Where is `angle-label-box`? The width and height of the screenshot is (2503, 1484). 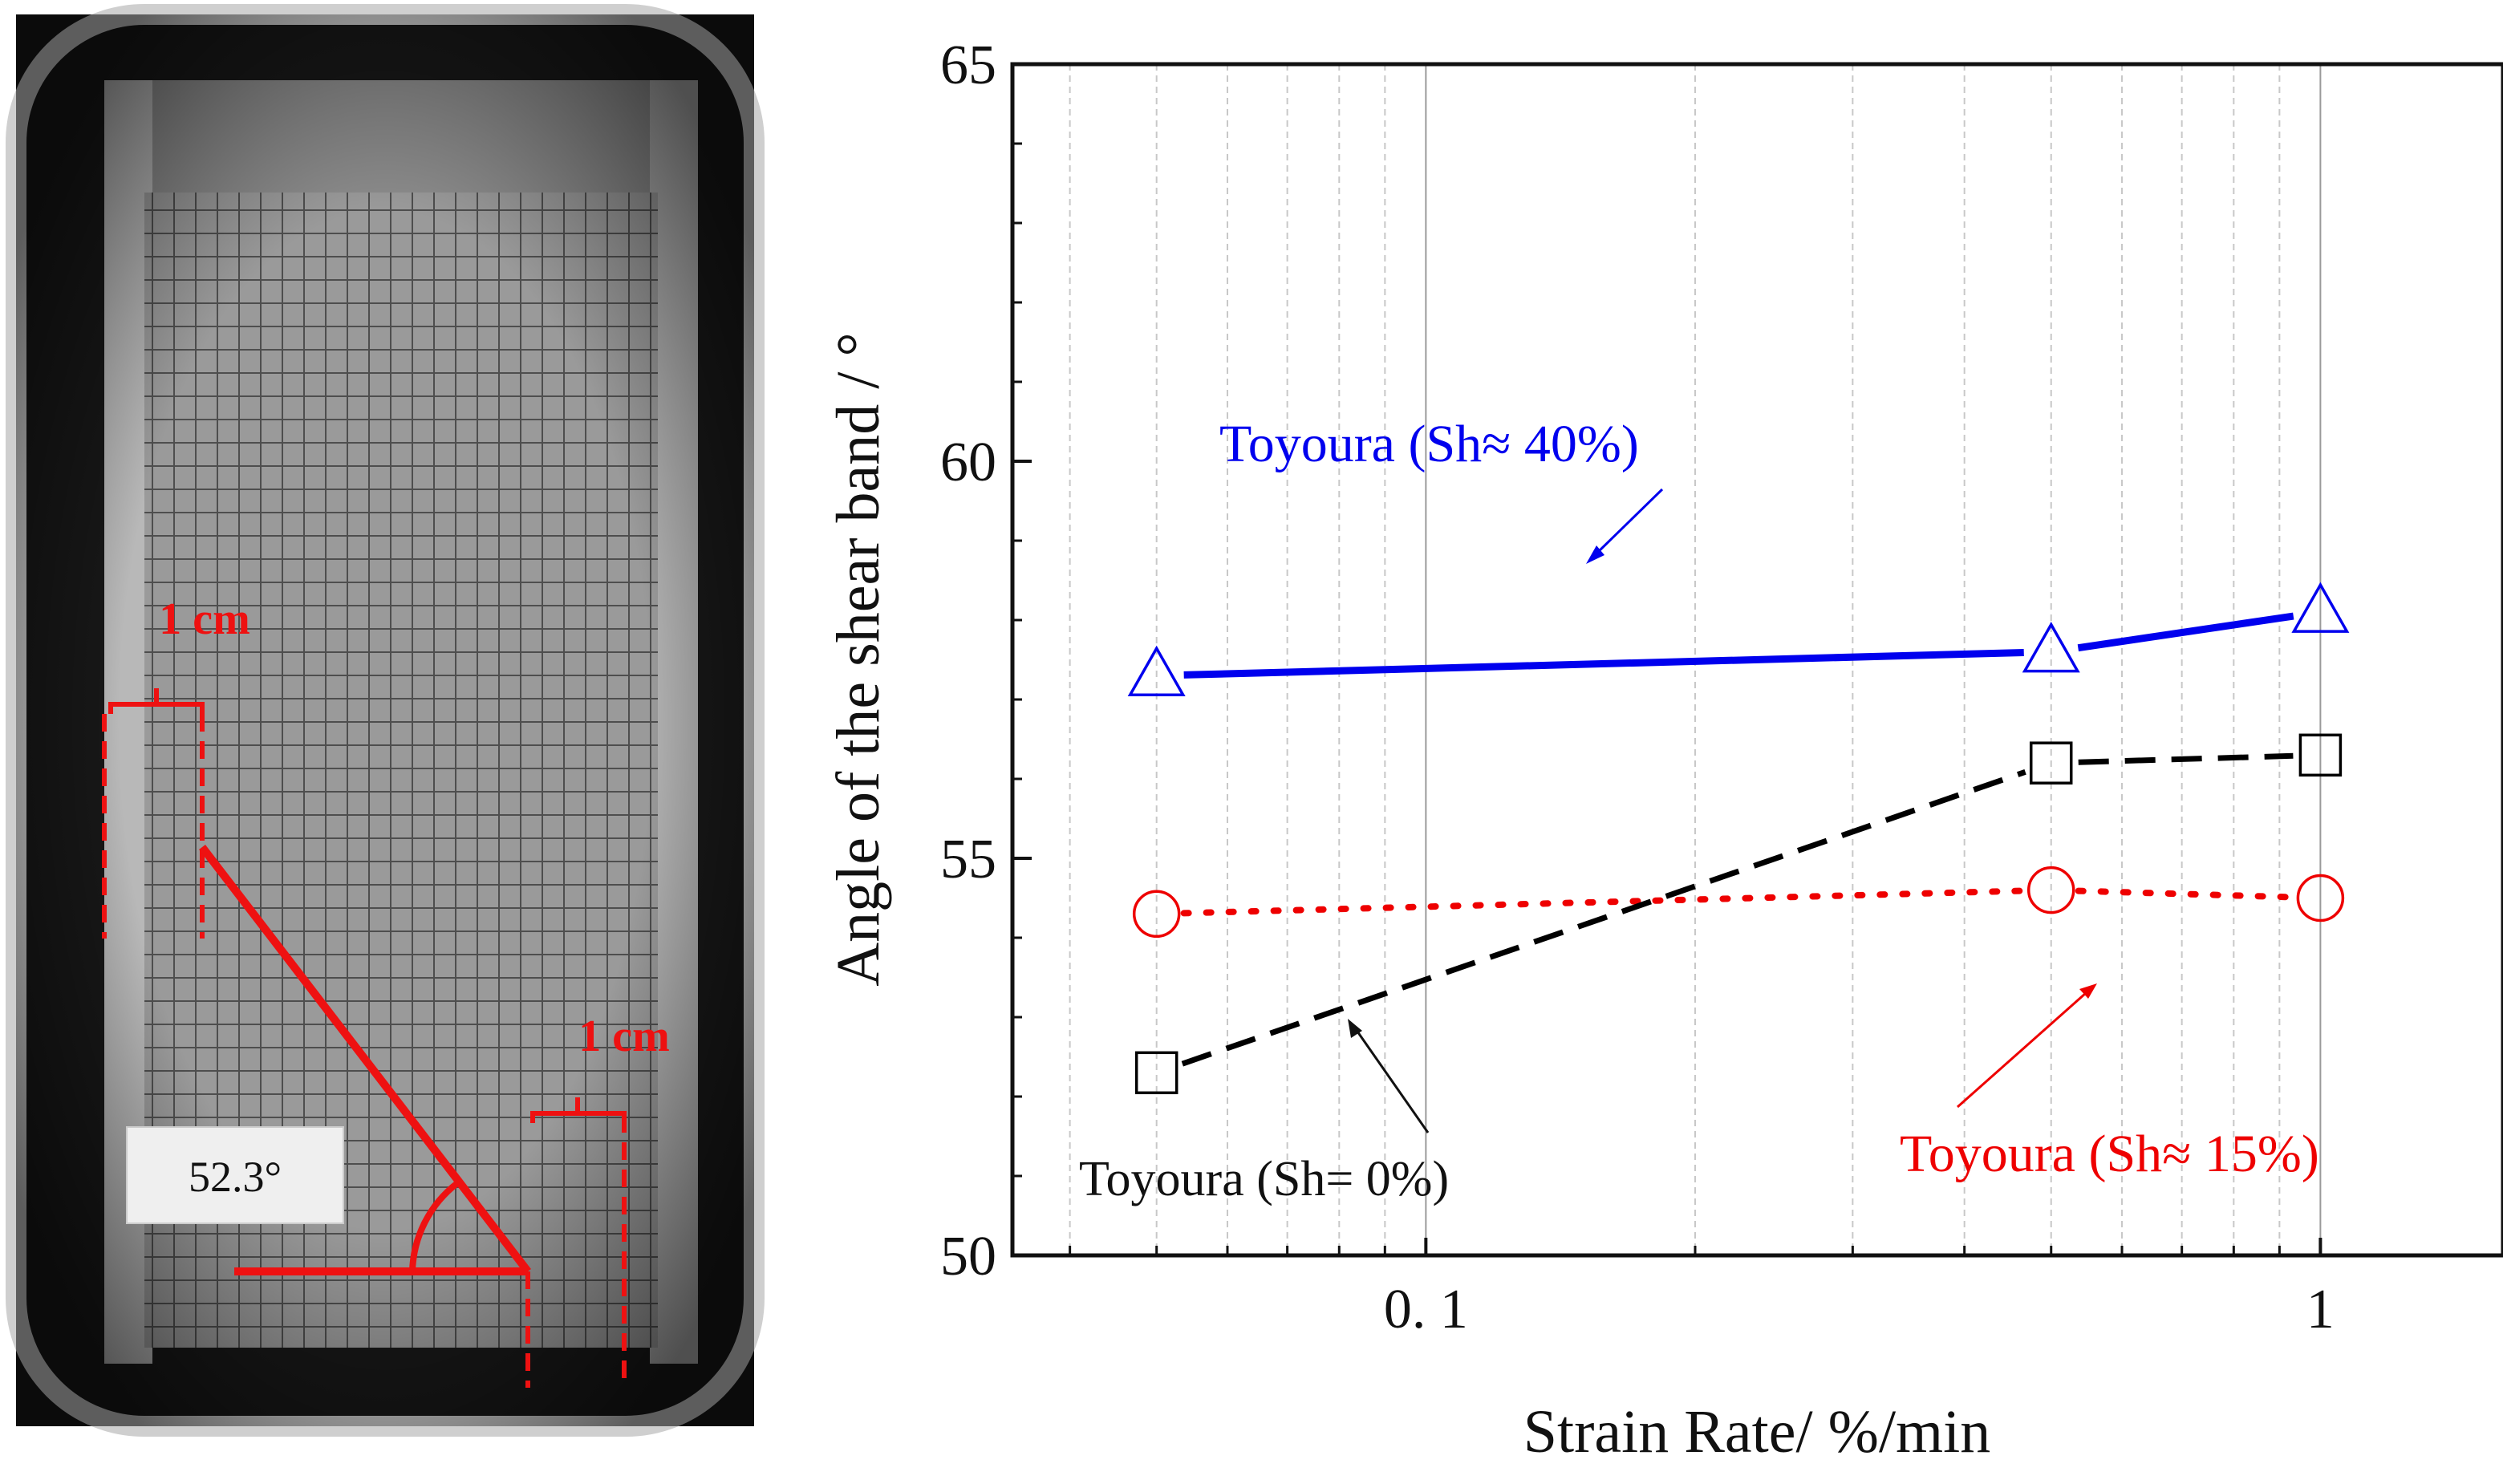
angle-label-box is located at coordinates (235, 1175).